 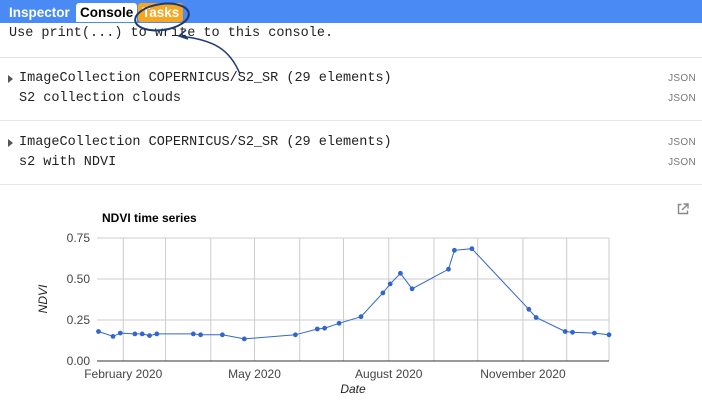 I want to click on tab-bar: Inspector Console Tasks, so click(x=351, y=11).